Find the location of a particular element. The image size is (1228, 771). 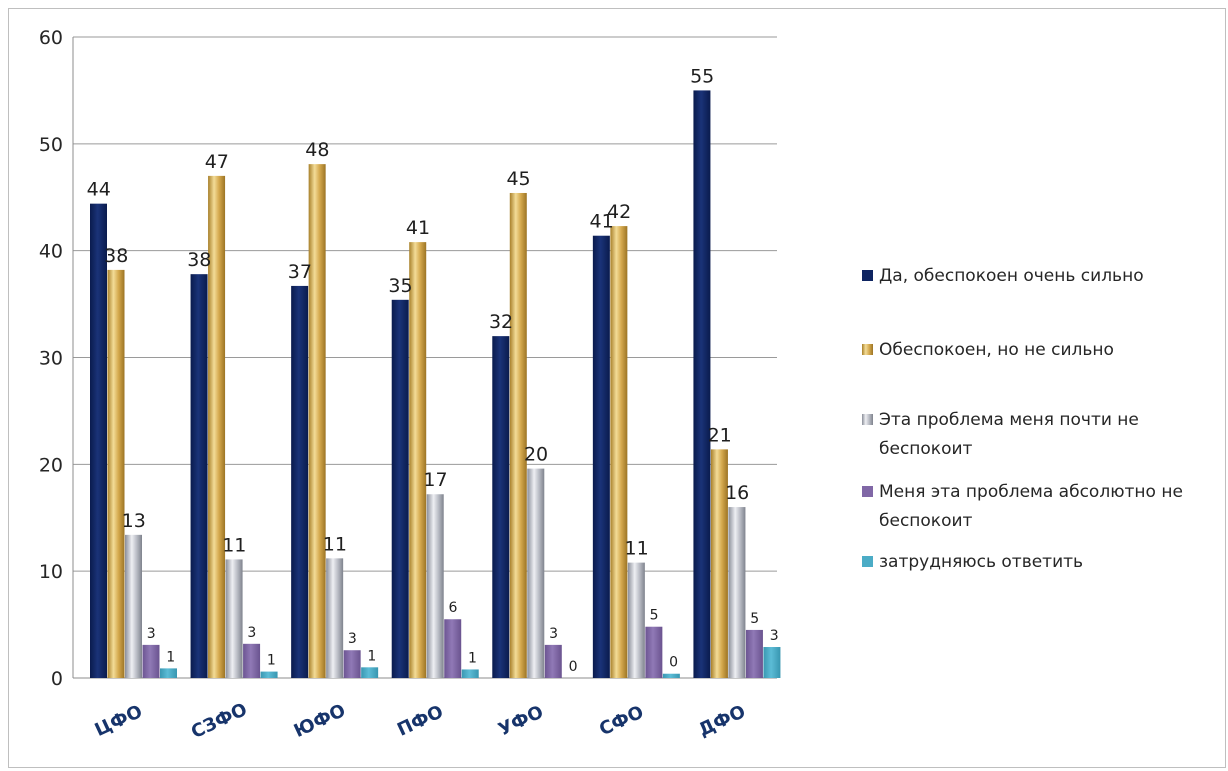

x-tick-label: СЗФО is located at coordinates (219, 721).